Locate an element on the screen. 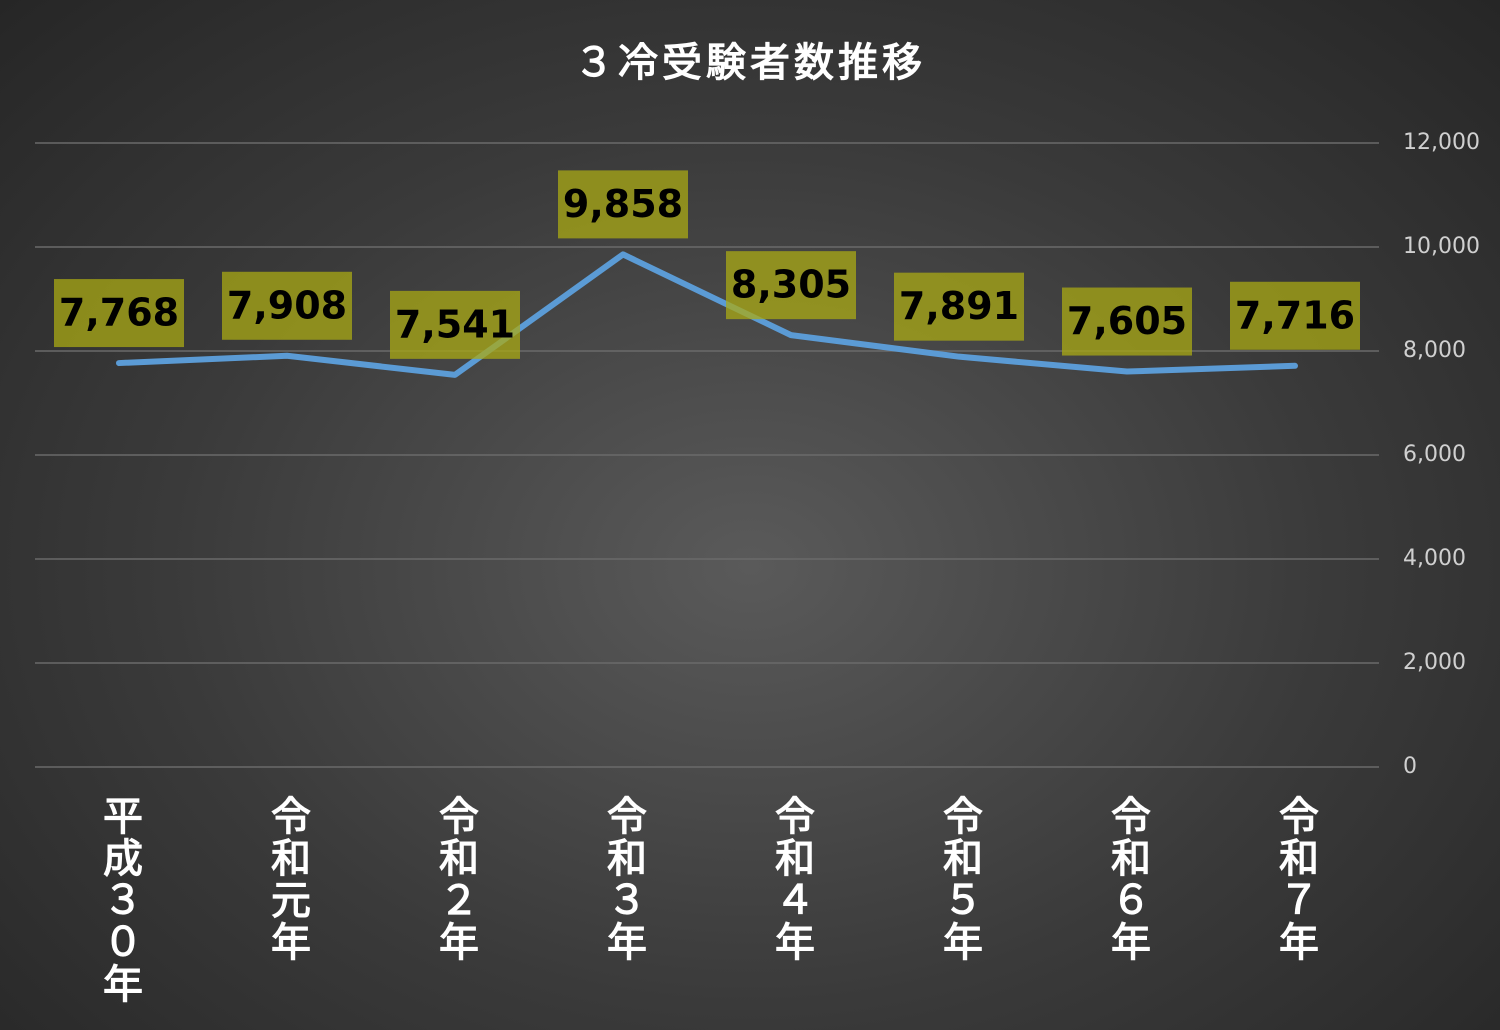 This screenshot has height=1030, width=1500. data-label: 7,891 is located at coordinates (959, 306).